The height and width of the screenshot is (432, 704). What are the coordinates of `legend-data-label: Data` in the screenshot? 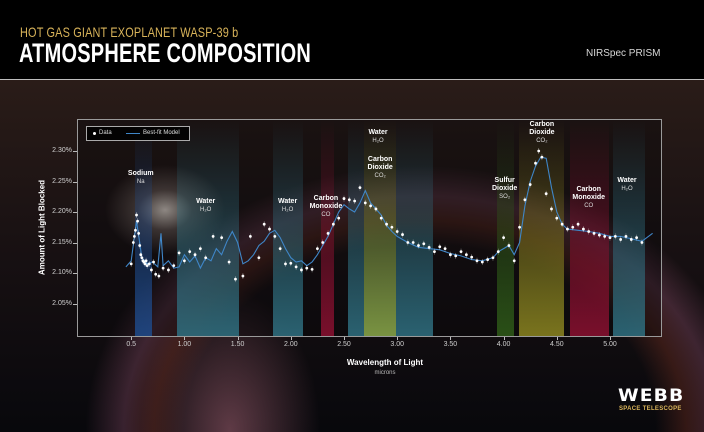 It's located at (105, 133).